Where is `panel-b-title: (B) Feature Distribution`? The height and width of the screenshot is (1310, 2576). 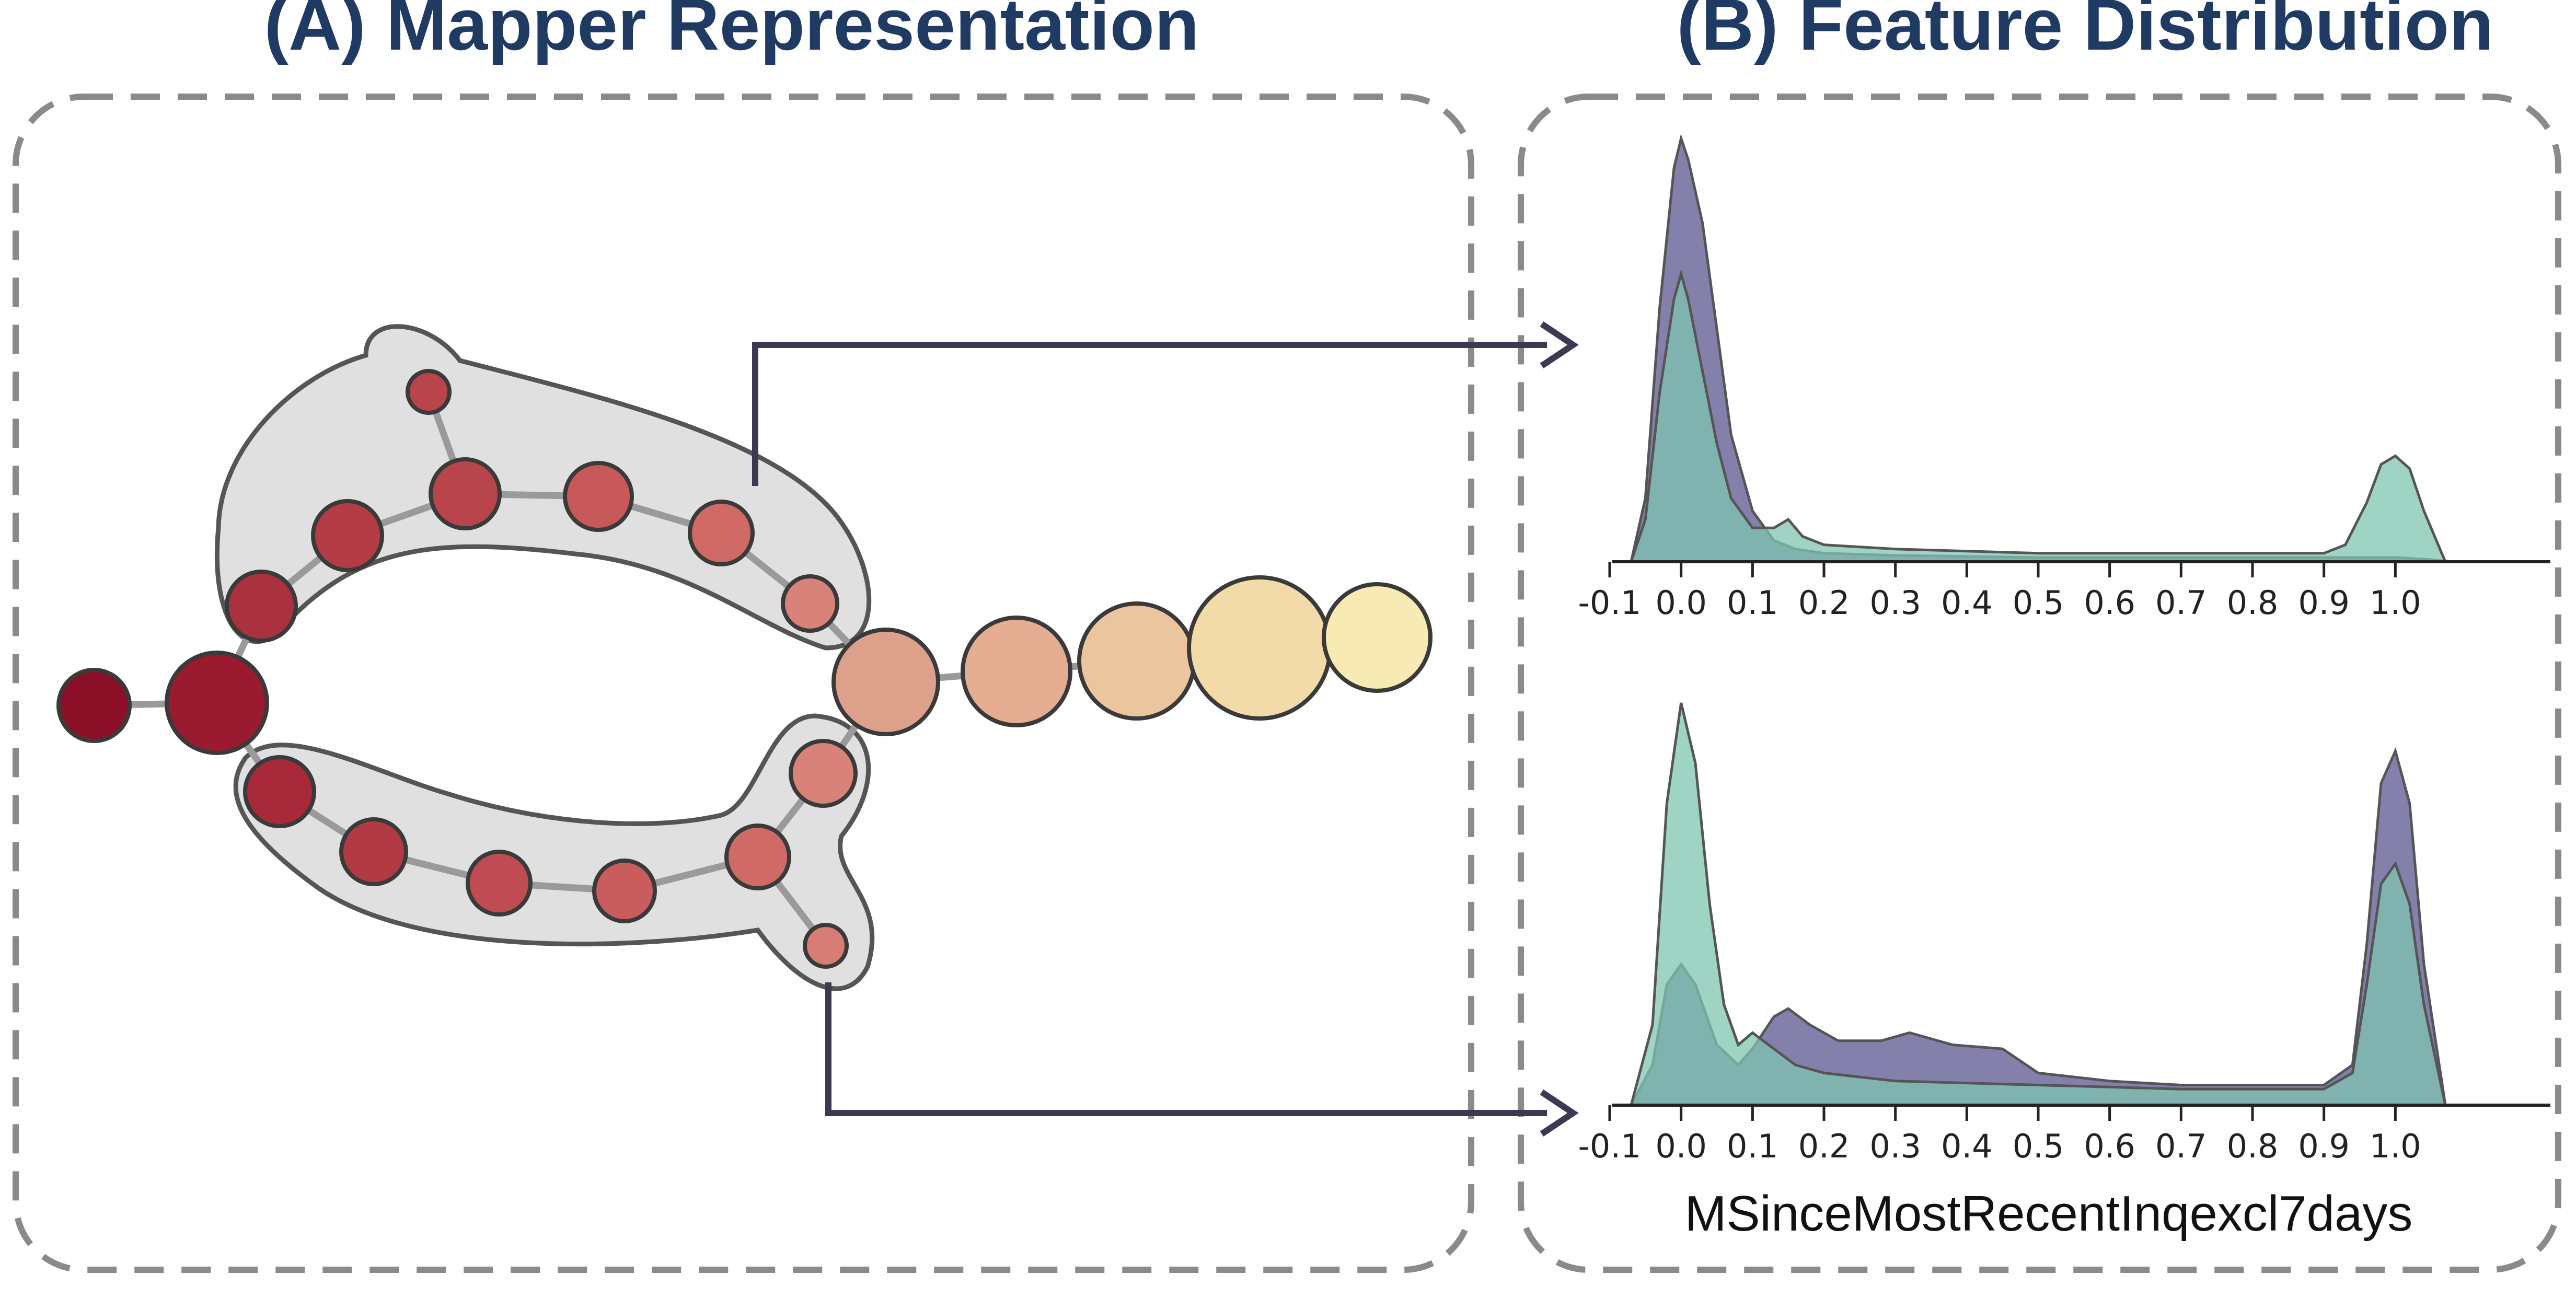
panel-b-title: (B) Feature Distribution is located at coordinates (2085, 32).